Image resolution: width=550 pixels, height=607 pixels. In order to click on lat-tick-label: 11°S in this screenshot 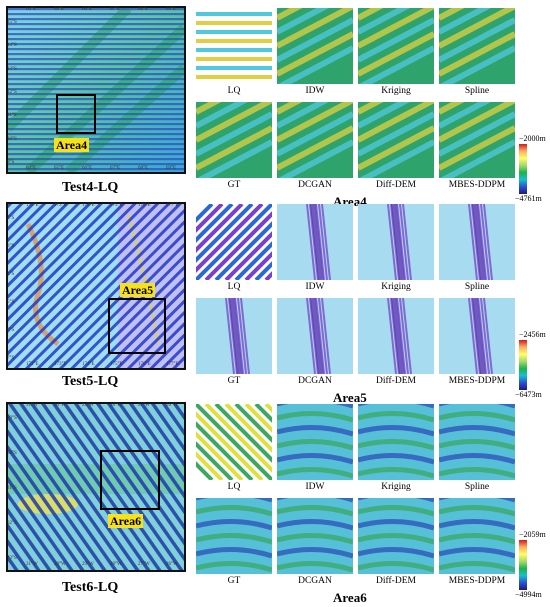, I will do `click(12, 116)`.